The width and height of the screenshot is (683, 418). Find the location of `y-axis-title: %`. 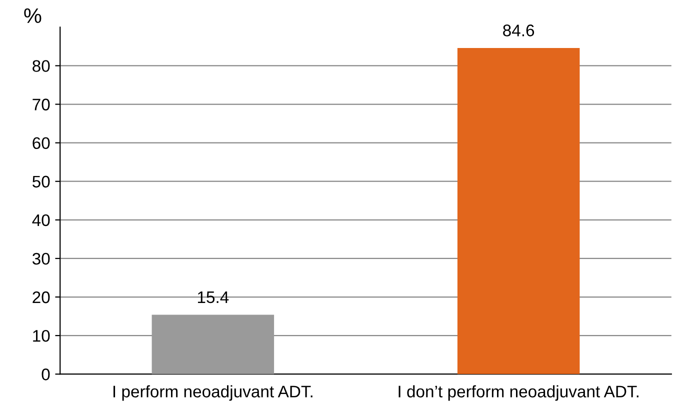

y-axis-title: % is located at coordinates (33, 15).